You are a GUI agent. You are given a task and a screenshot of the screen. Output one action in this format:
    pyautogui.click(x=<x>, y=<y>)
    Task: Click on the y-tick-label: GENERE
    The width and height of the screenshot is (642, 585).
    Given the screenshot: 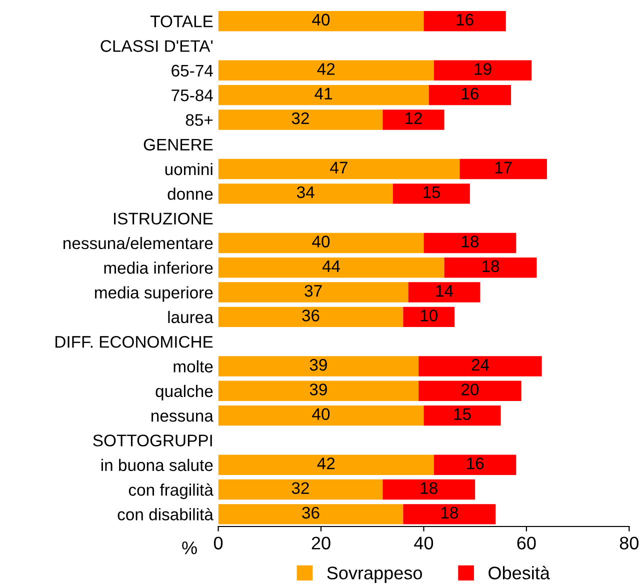 What is the action you would take?
    pyautogui.click(x=178, y=144)
    